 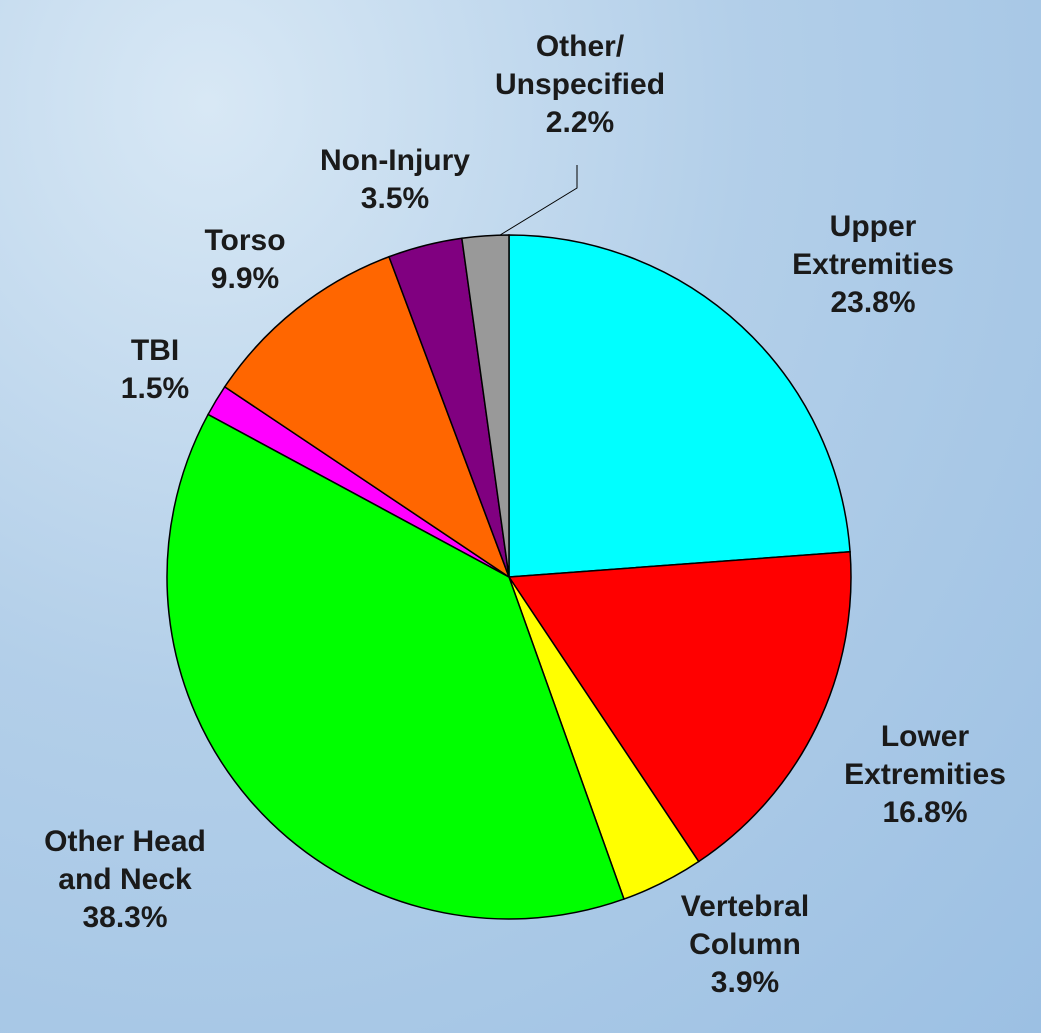 I want to click on slice-label: Non-Injury 3.5%, so click(x=395, y=180).